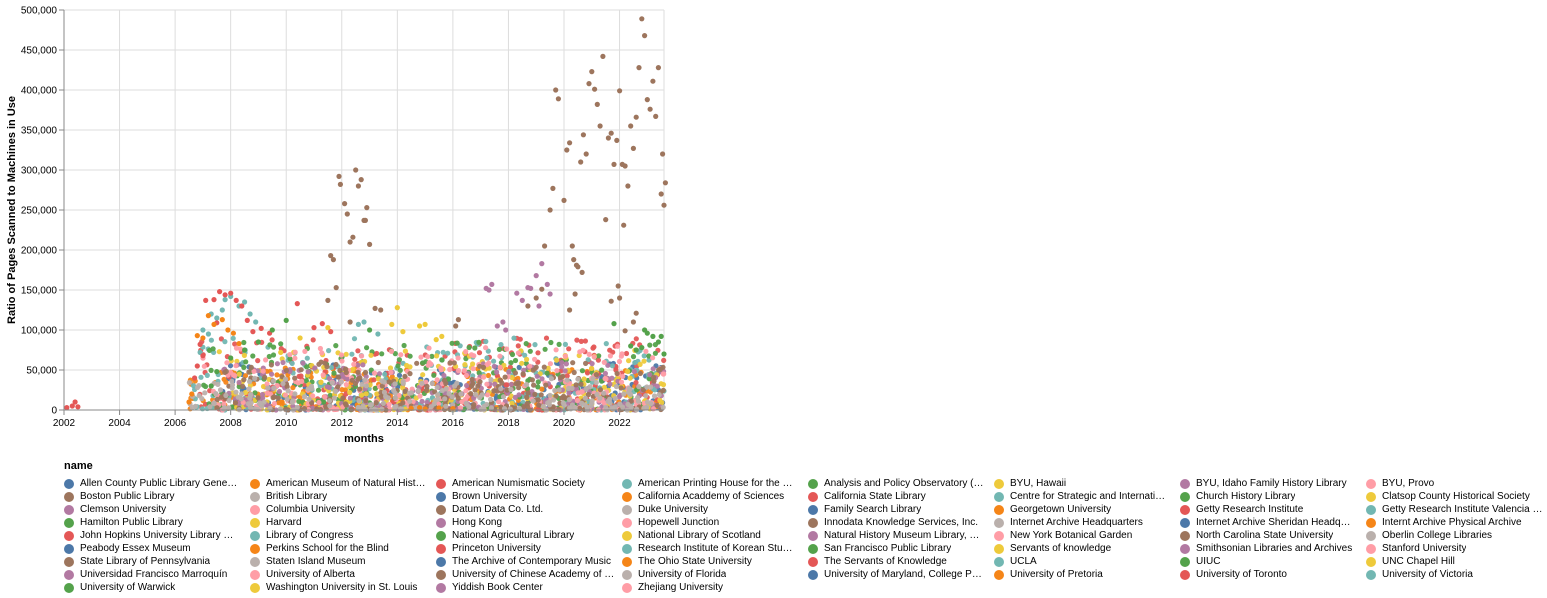 This screenshot has height=598, width=1547. Describe the element at coordinates (1038, 483) in the screenshot. I see `legend-label: BYU, Hawaii` at that location.